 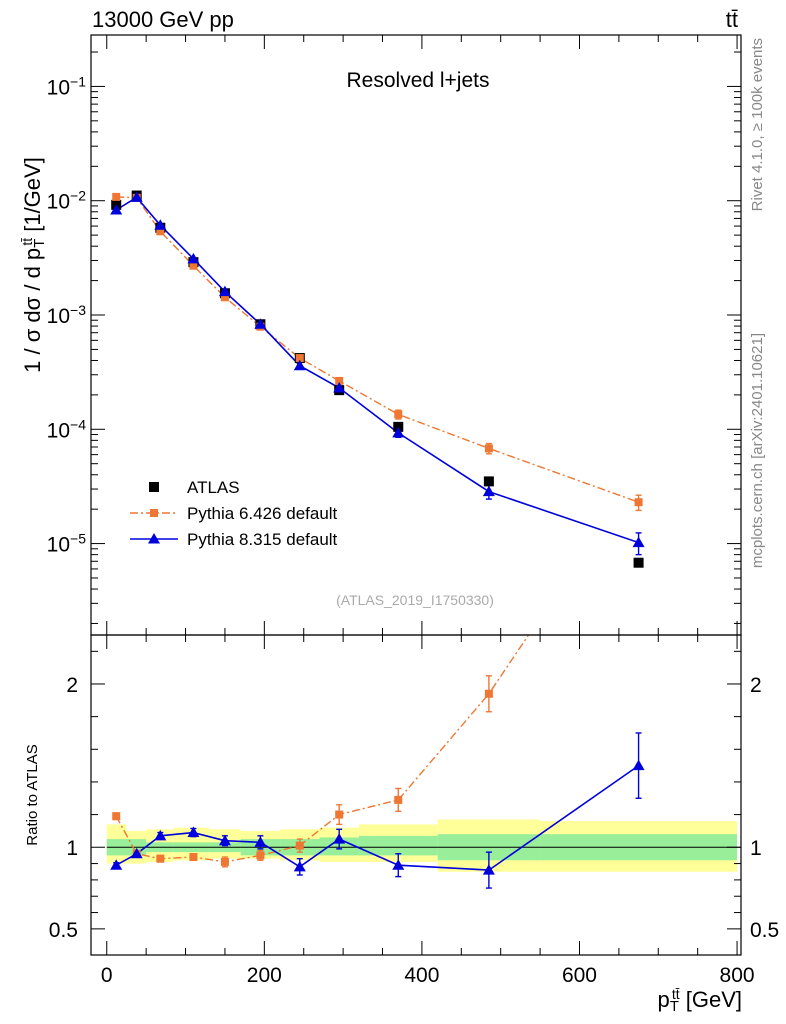 What do you see at coordinates (67, 544) in the screenshot?
I see `y-tick-label: 10⁻⁵` at bounding box center [67, 544].